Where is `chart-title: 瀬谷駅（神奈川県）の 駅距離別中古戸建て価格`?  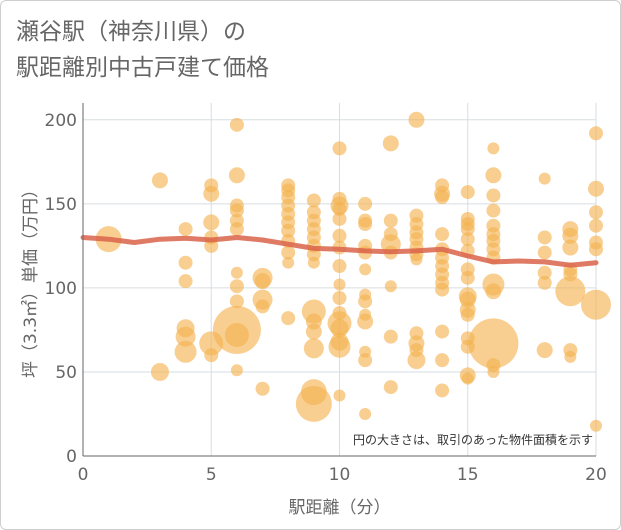
chart-title: 瀬谷駅（神奈川県）の 駅距離別中古戸建て価格 is located at coordinates (142, 50).